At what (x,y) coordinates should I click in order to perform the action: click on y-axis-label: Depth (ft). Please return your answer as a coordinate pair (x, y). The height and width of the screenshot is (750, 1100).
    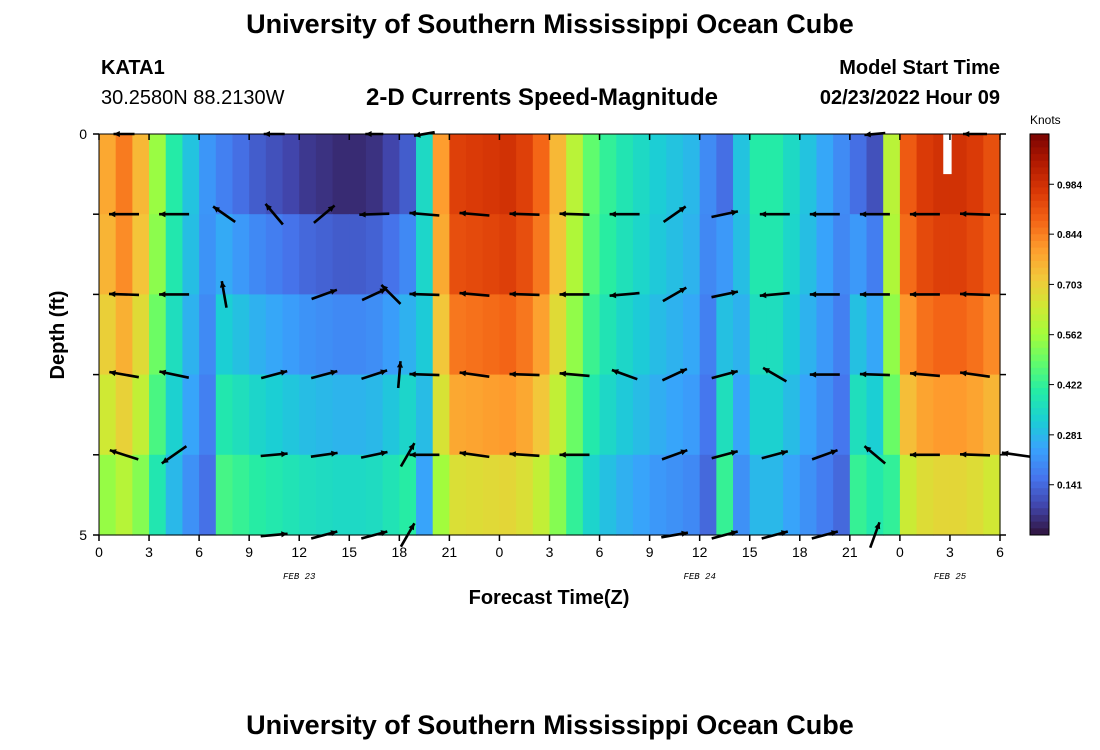
    Looking at the image, I should click on (58, 335).